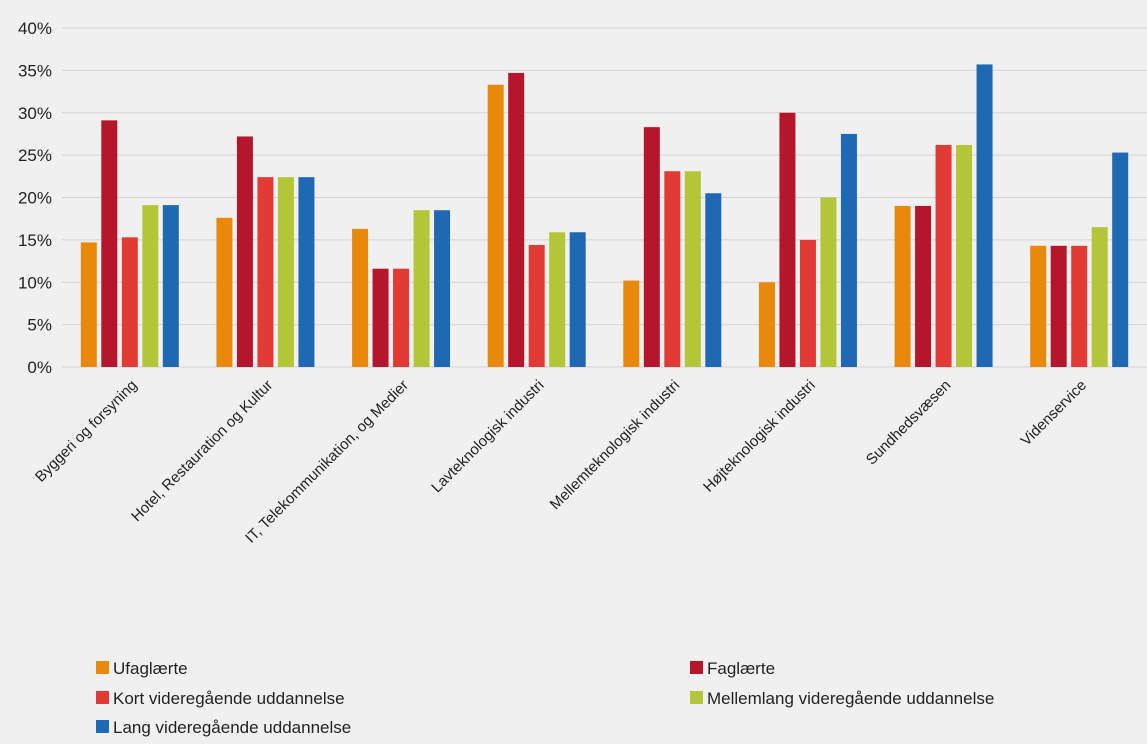 This screenshot has height=744, width=1147. I want to click on legend-label: Lang videregående uddannelse, so click(232, 727).